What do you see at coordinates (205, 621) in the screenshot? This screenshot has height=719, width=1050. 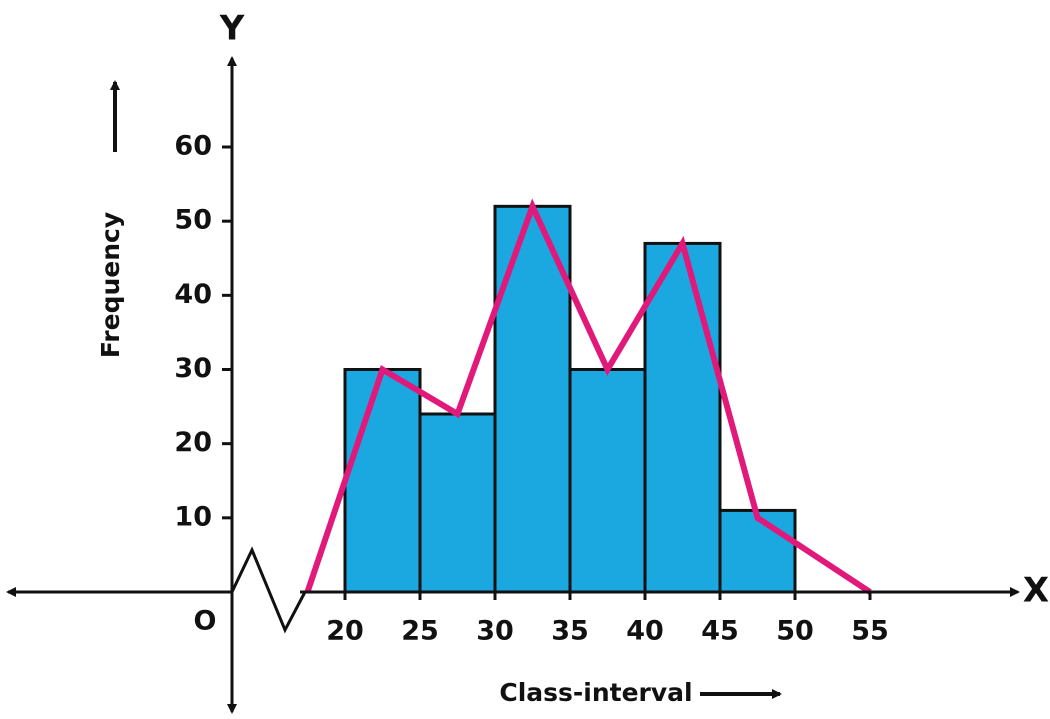 I see `origin-letter: O` at bounding box center [205, 621].